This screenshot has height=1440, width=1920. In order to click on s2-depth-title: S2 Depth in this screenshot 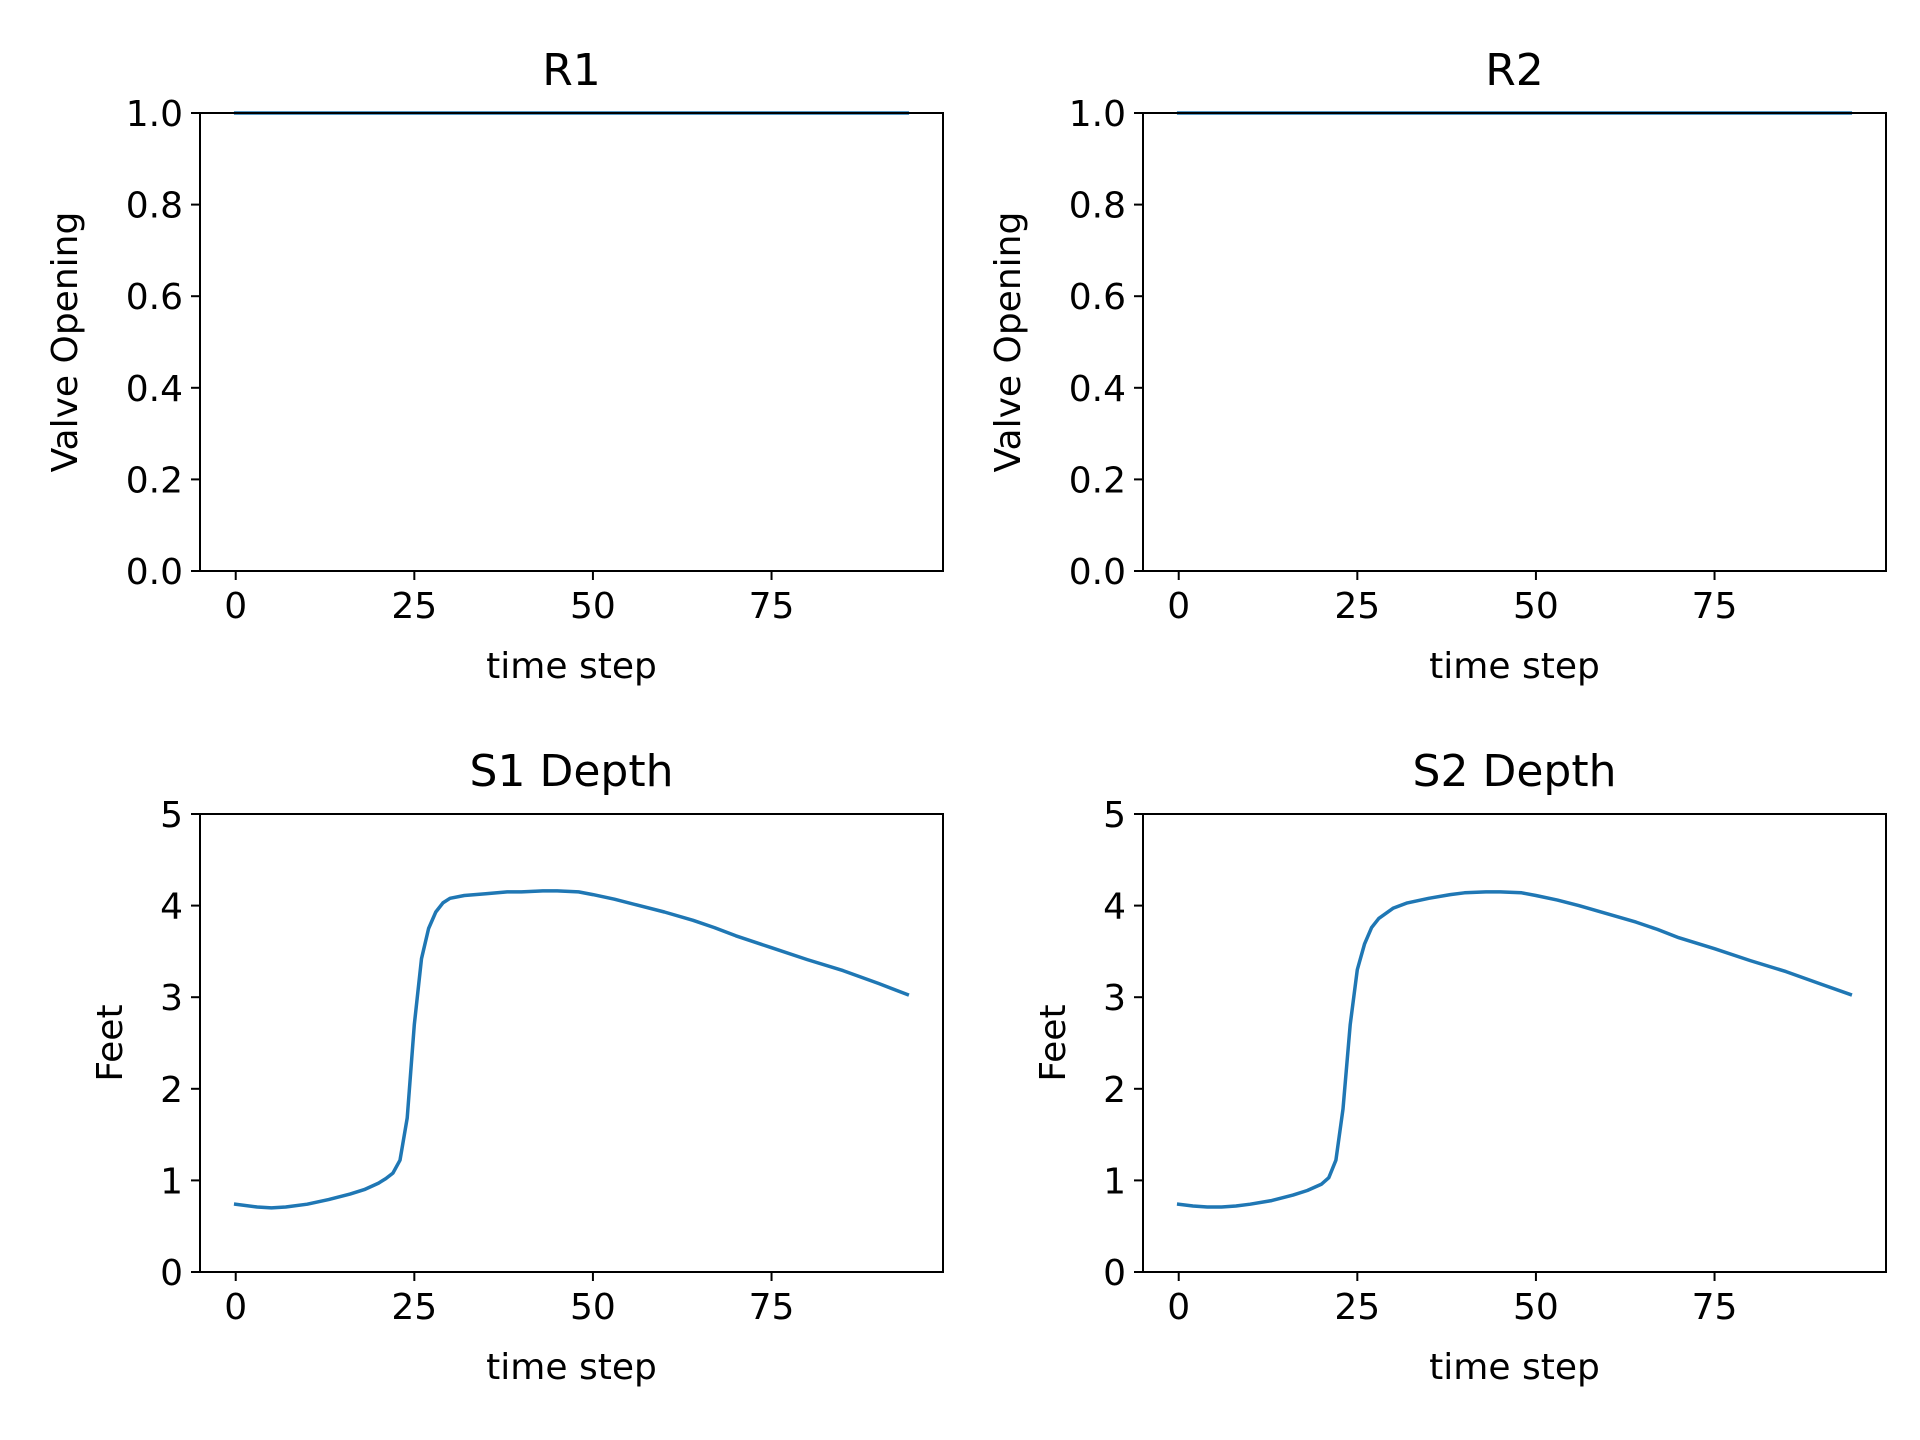, I will do `click(1515, 771)`.